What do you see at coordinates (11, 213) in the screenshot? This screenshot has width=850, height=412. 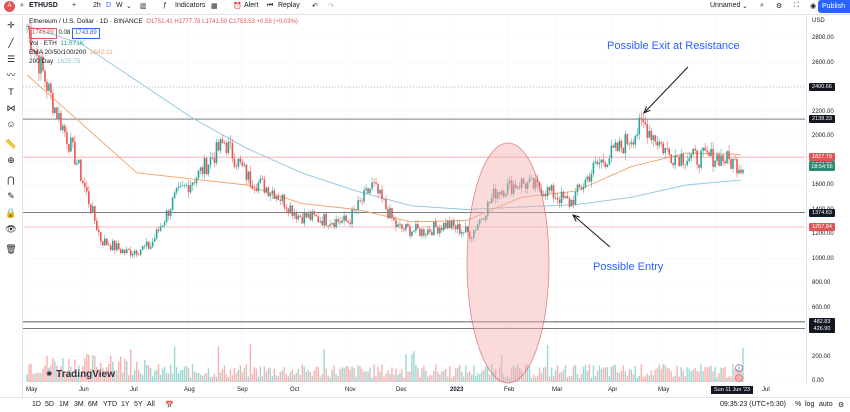 I see `lock-icon: 🔒` at bounding box center [11, 213].